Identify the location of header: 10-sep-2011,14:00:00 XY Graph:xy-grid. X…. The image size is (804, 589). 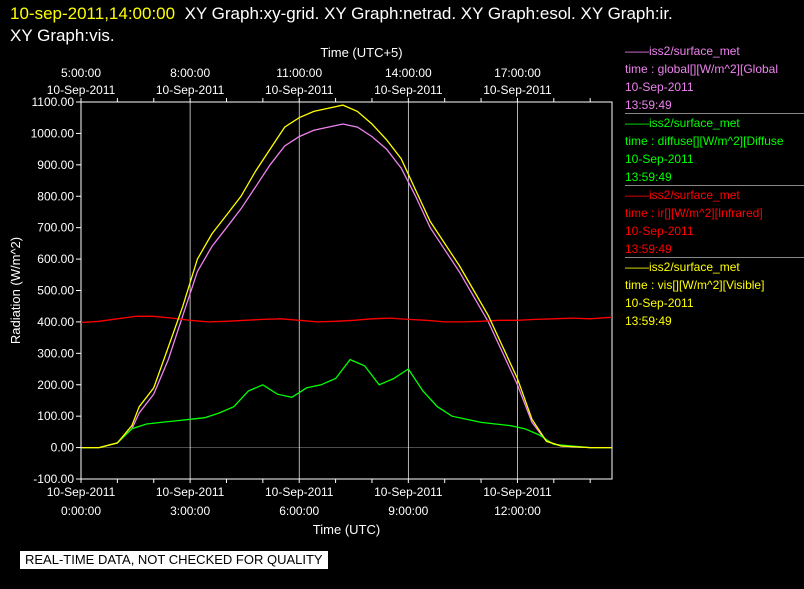
(405, 25).